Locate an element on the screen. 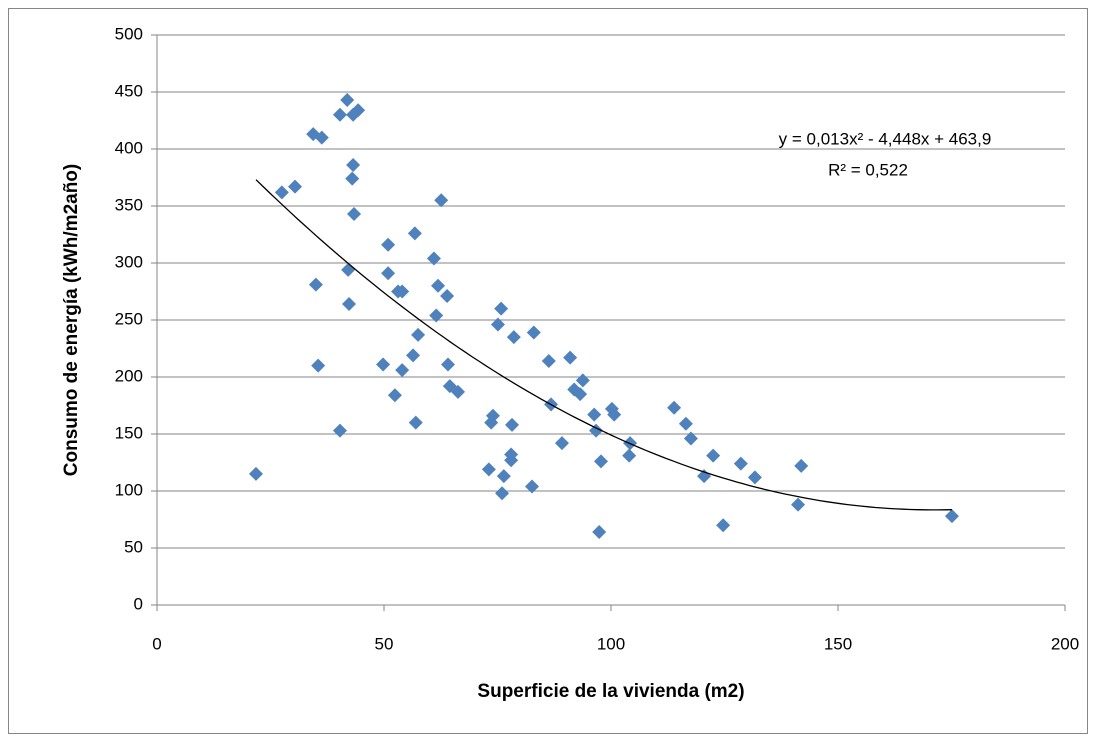  y-tick-label: 400 is located at coordinates (129, 147).